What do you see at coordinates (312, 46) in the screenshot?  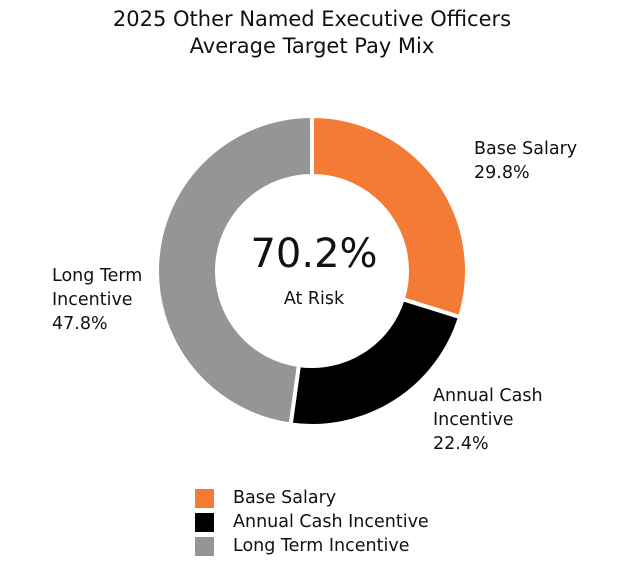 I see `chart-title-line-2: Average Target Pay Mix` at bounding box center [312, 46].